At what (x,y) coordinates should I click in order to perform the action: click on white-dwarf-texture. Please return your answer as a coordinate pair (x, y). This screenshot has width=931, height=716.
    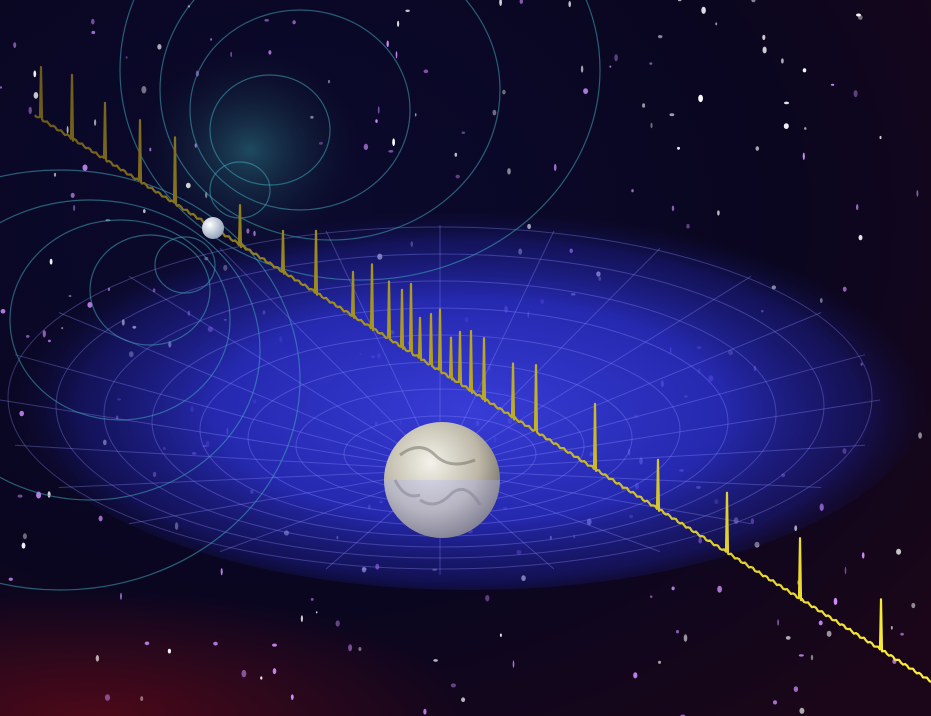
    Looking at the image, I should click on (437, 476).